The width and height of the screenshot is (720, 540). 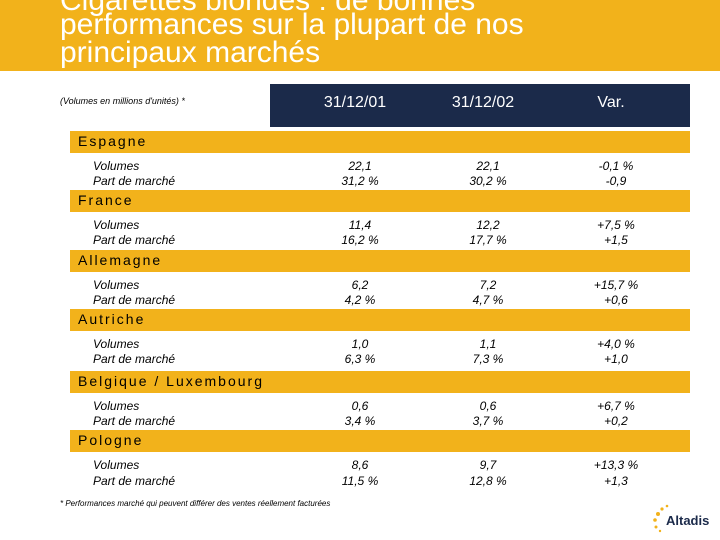 What do you see at coordinates (616, 166) in the screenshot?
I see `cell-volumes-variation: -0,1 %` at bounding box center [616, 166].